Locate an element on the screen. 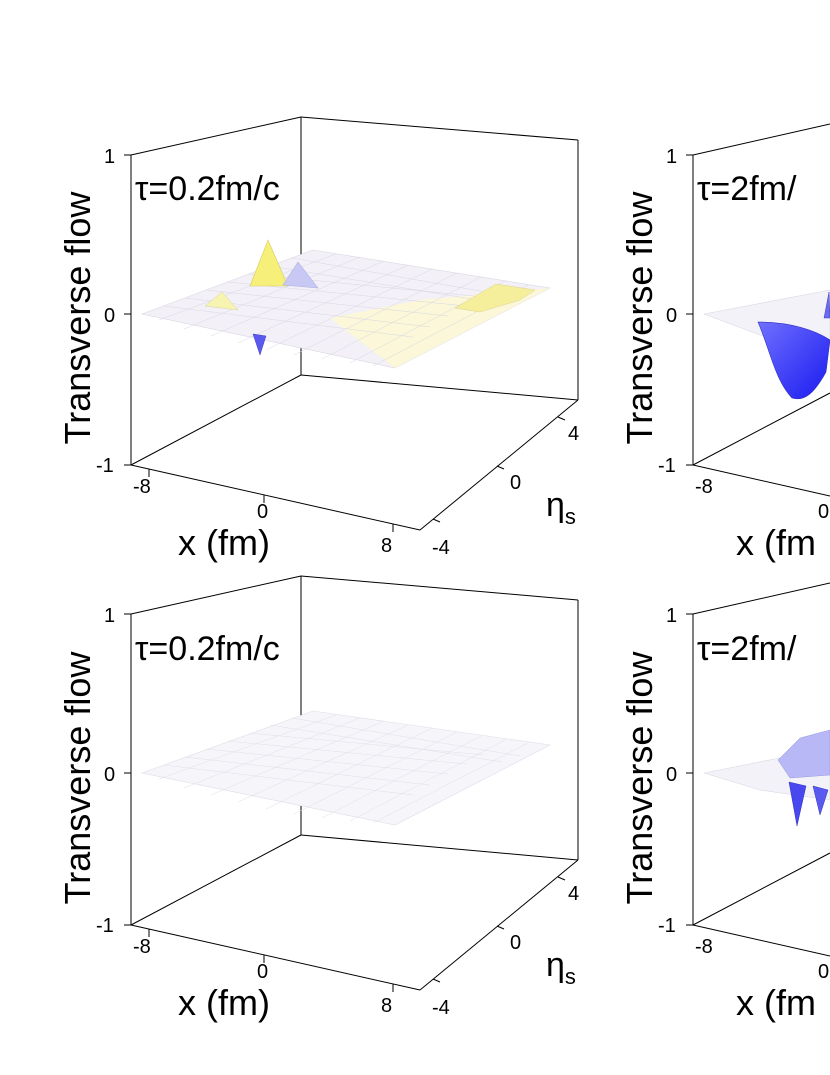 This screenshot has height=1075, width=830. panel-bottom-right: τ=2fm/ Transverse flow 1 0 -1 -8 0 x (fm is located at coordinates (724, 802).